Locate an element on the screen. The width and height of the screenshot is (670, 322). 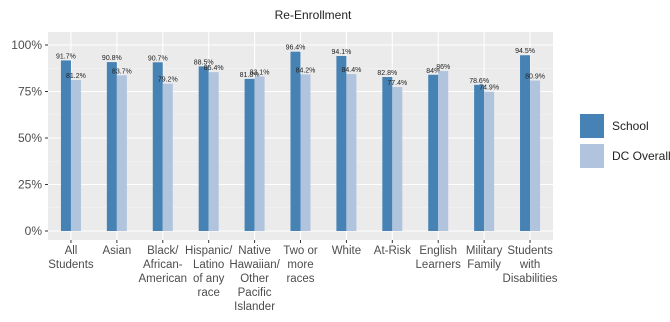
legend-label: School is located at coordinates (630, 126).